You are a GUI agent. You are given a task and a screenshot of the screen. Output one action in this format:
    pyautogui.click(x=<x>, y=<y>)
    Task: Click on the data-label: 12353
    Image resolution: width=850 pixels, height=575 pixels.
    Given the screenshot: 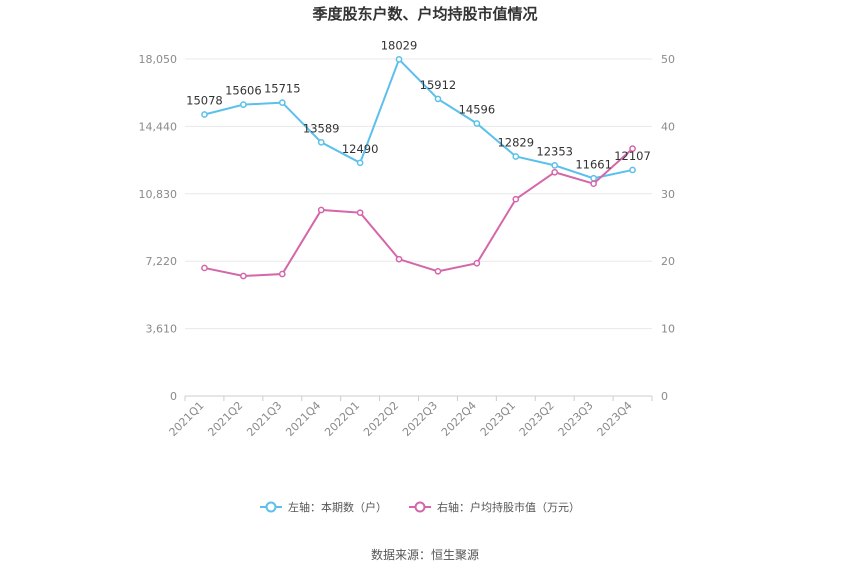 What is the action you would take?
    pyautogui.click(x=554, y=151)
    